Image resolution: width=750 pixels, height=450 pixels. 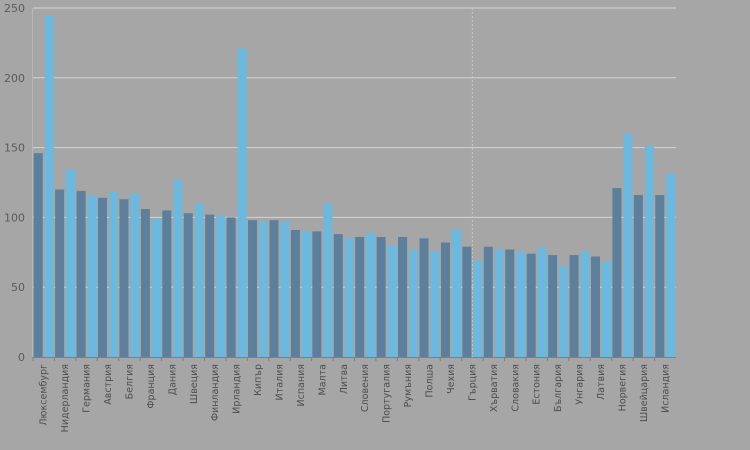 What do you see at coordinates (14, 217) in the screenshot?
I see `y-tick-label: 100` at bounding box center [14, 217].